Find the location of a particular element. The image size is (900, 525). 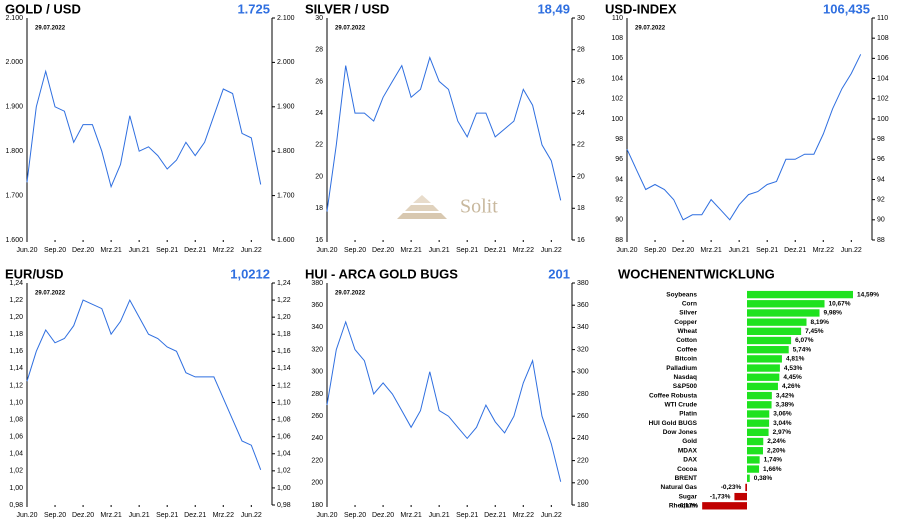

current-value: 18,49 is located at coordinates (553, 8).